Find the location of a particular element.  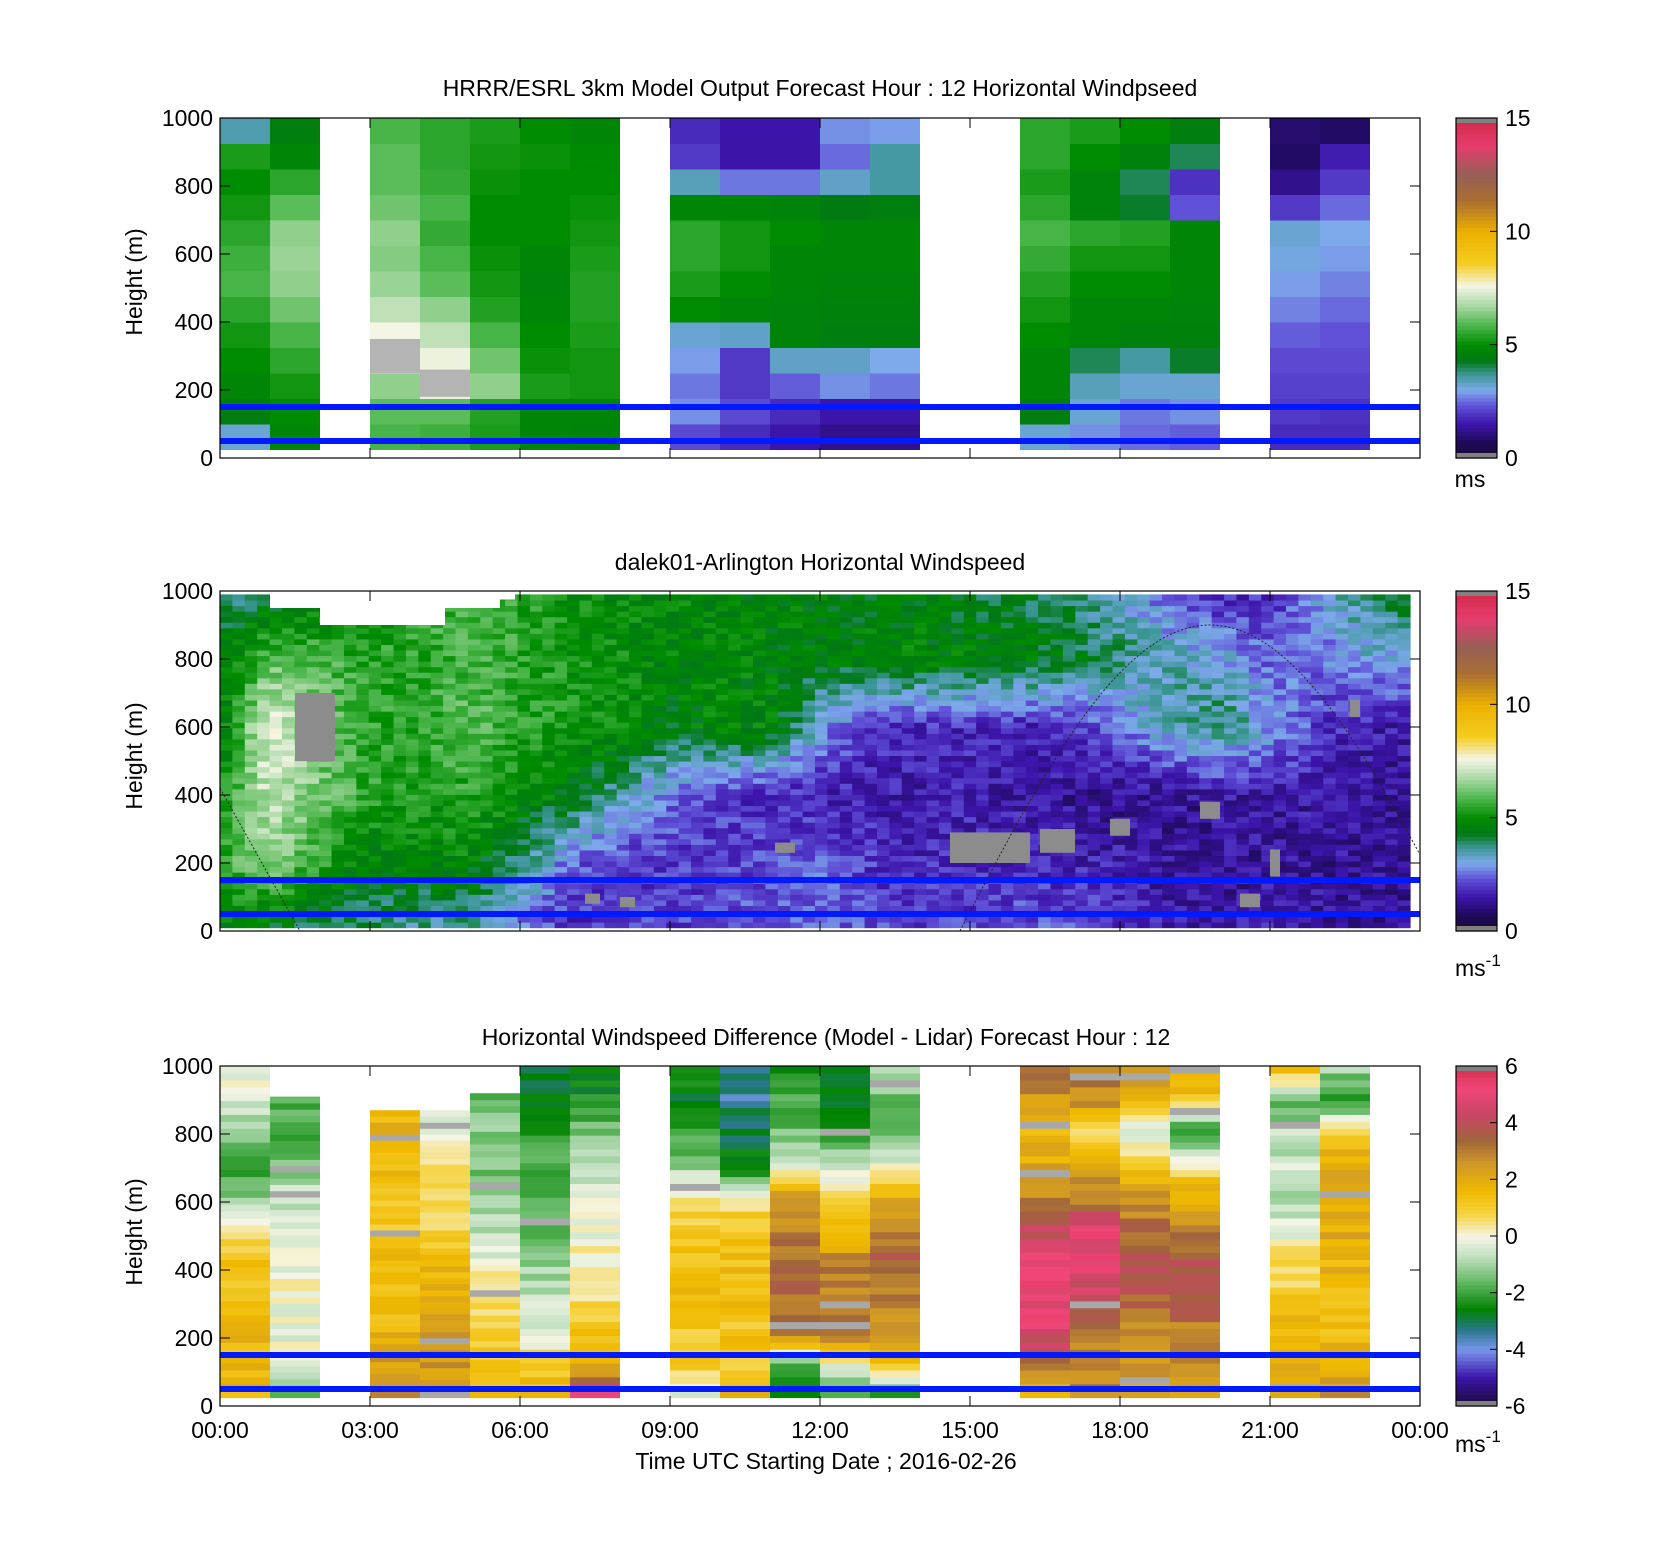

colorbar-swatch is located at coordinates (1476, 233).